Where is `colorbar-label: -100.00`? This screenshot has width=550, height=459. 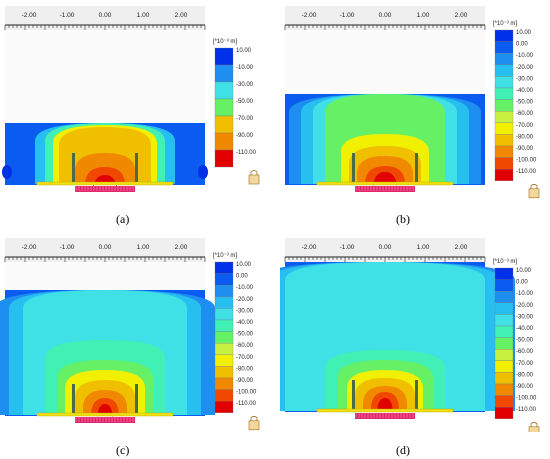
colorbar-label: -100.00 is located at coordinates (246, 393).